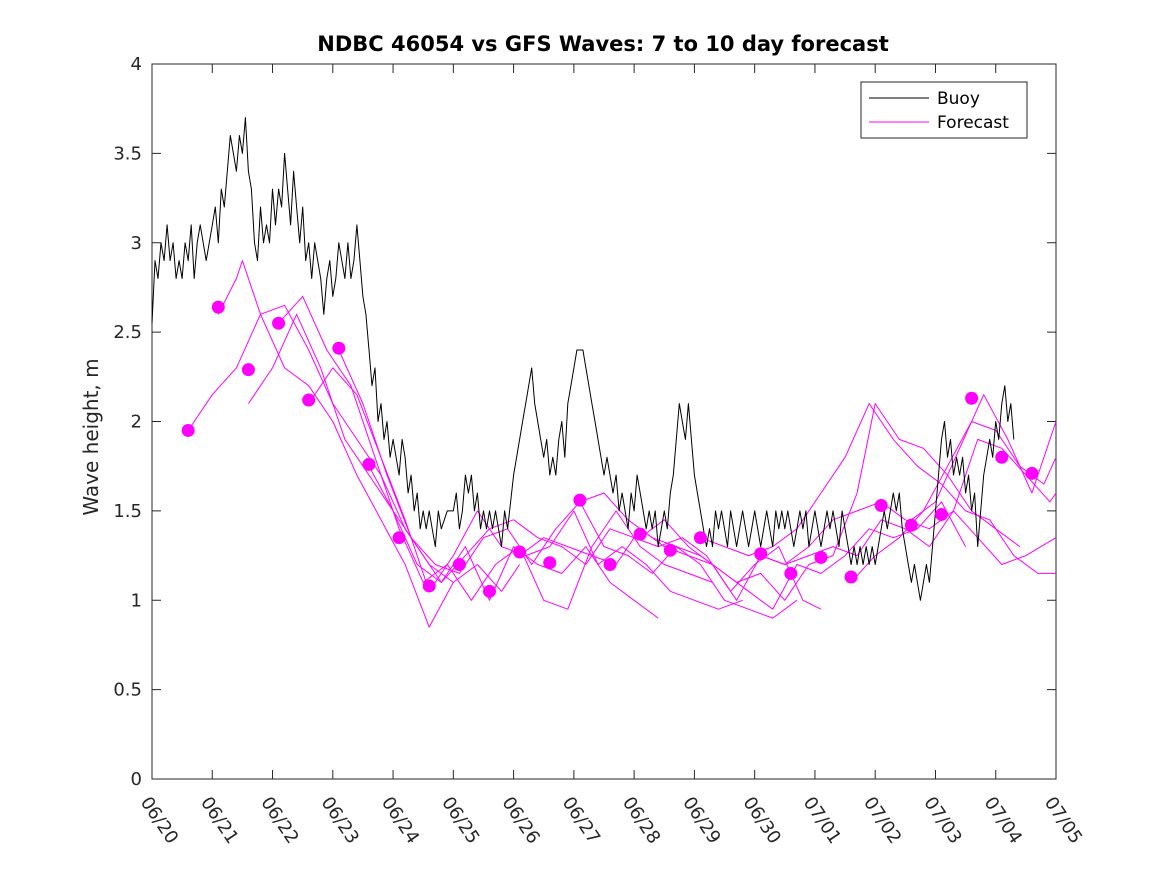 Image resolution: width=1167 pixels, height=875 pixels. I want to click on y-tick-label: 2.5, so click(127, 332).